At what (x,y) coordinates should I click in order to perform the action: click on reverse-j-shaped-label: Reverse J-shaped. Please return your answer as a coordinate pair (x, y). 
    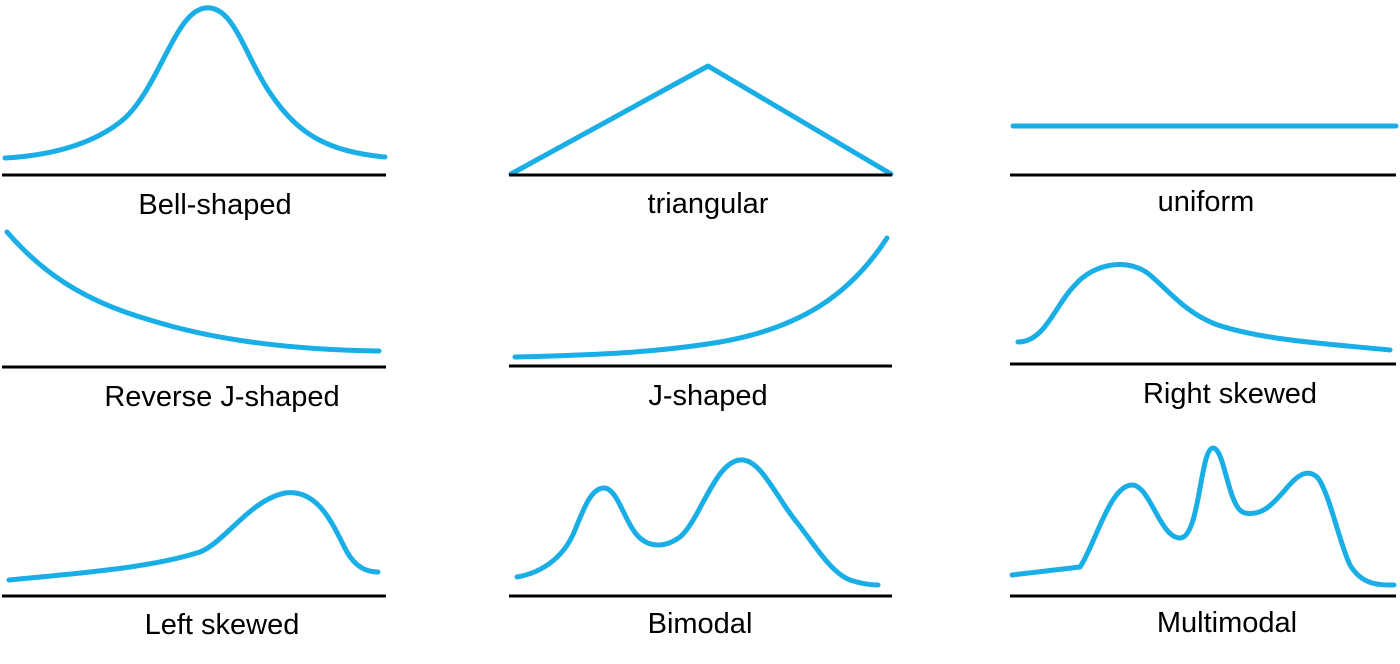
    Looking at the image, I should click on (221, 397).